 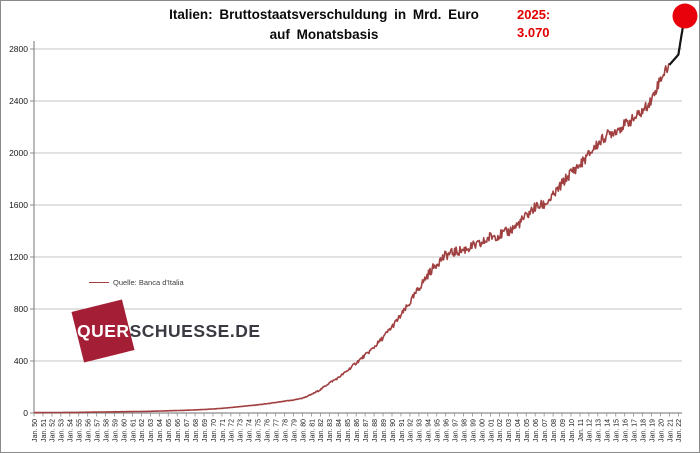 I want to click on svg-text: Jan. 54, so click(x=71, y=430).